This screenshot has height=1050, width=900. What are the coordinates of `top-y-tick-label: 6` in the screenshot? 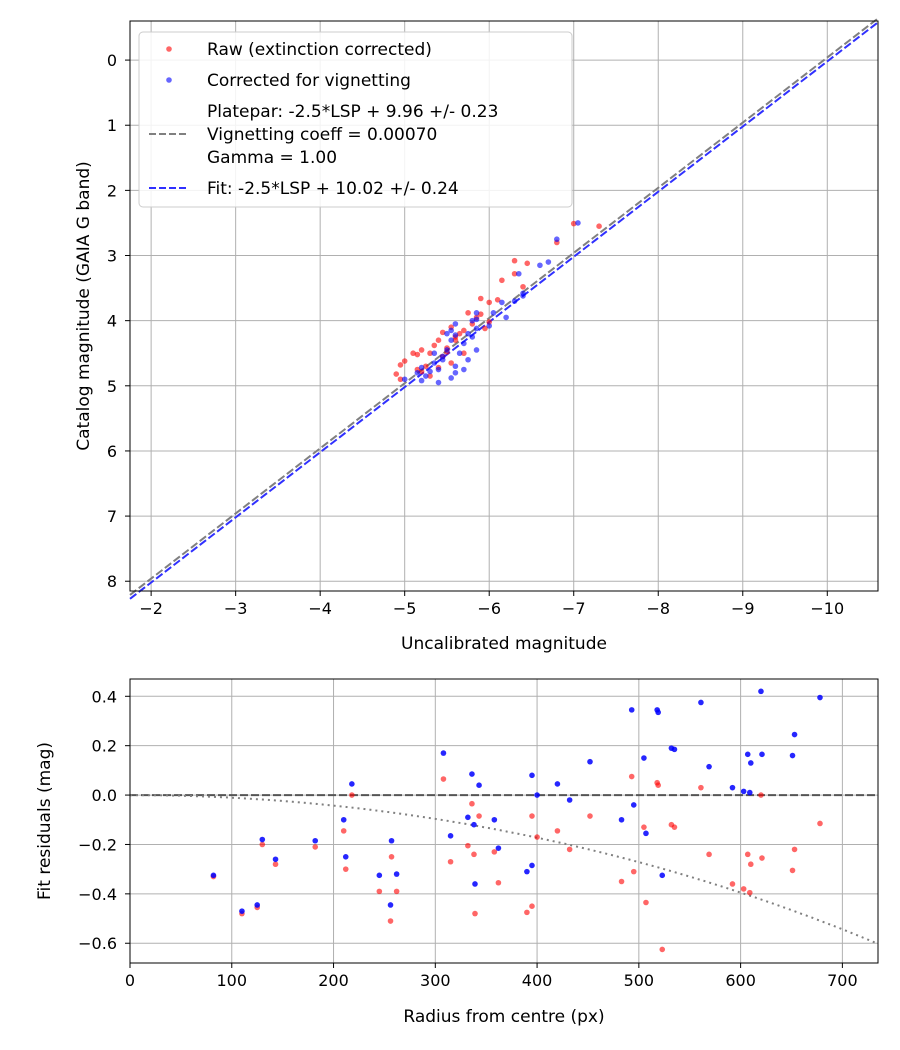 It's located at (112, 451).